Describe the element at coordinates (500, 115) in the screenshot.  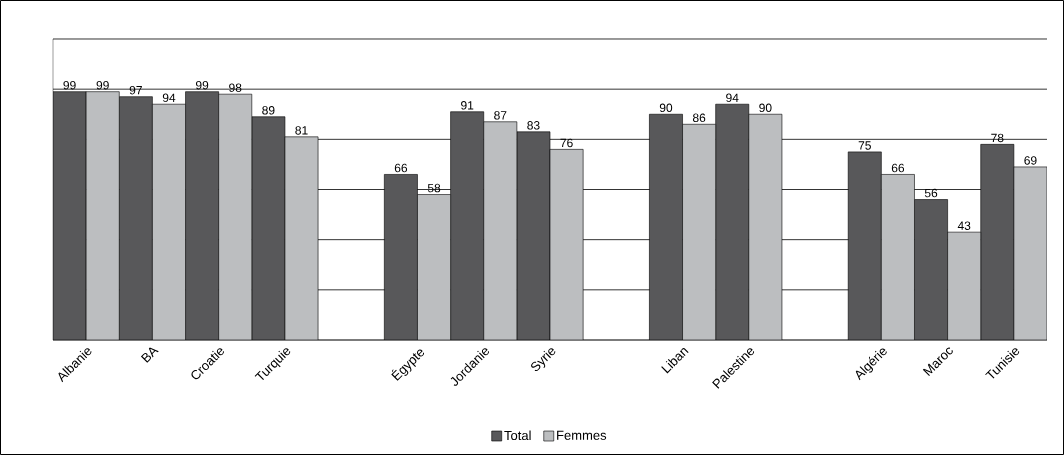
I see `data-label: 87` at that location.